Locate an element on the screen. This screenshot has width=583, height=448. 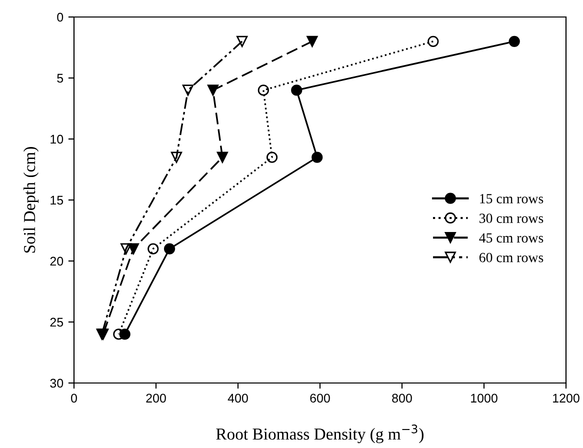
x-tick-label: 0 is located at coordinates (74, 398).